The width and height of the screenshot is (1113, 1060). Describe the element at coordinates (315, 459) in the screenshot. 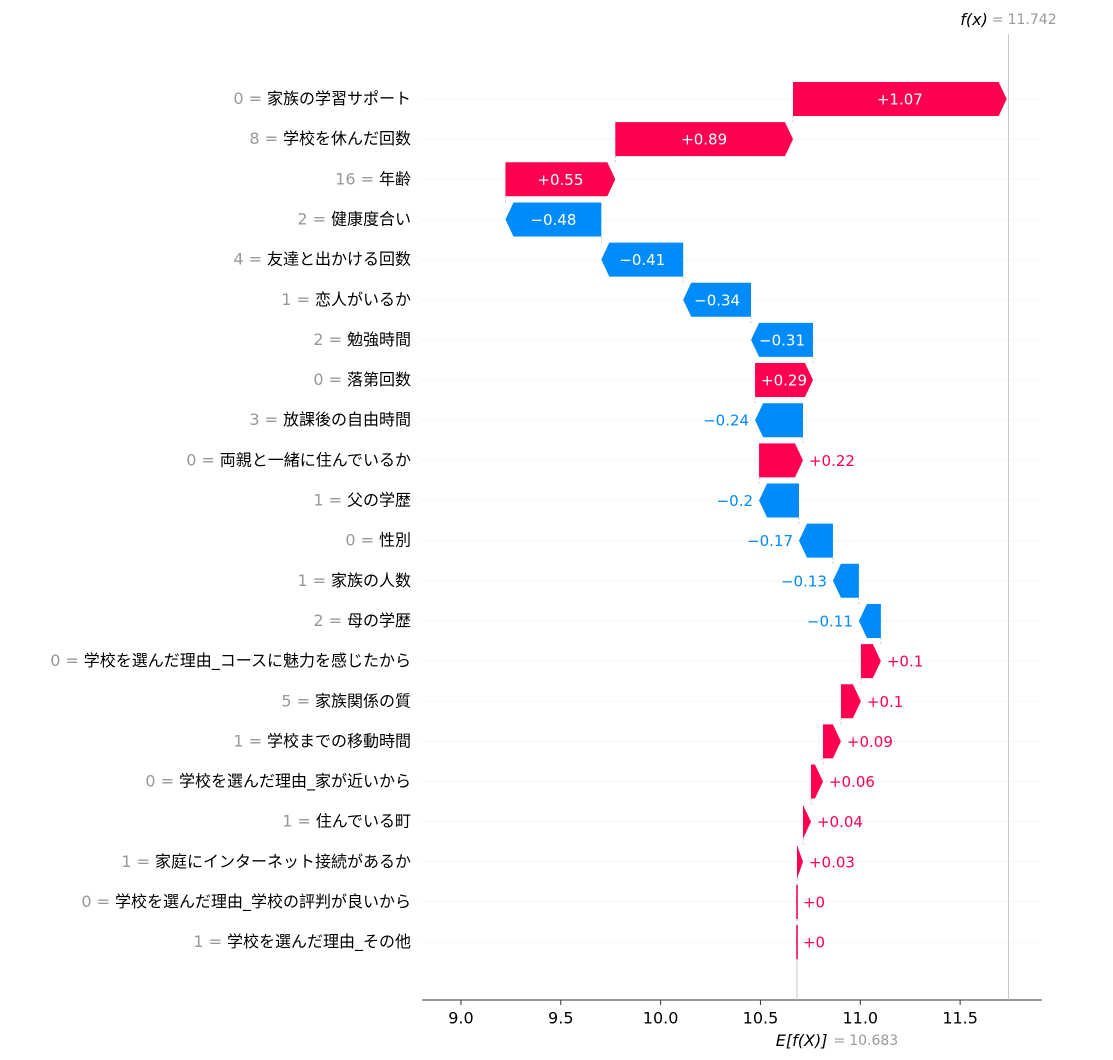

I see `feature-name: 両親と一緒に住んでいるか` at that location.